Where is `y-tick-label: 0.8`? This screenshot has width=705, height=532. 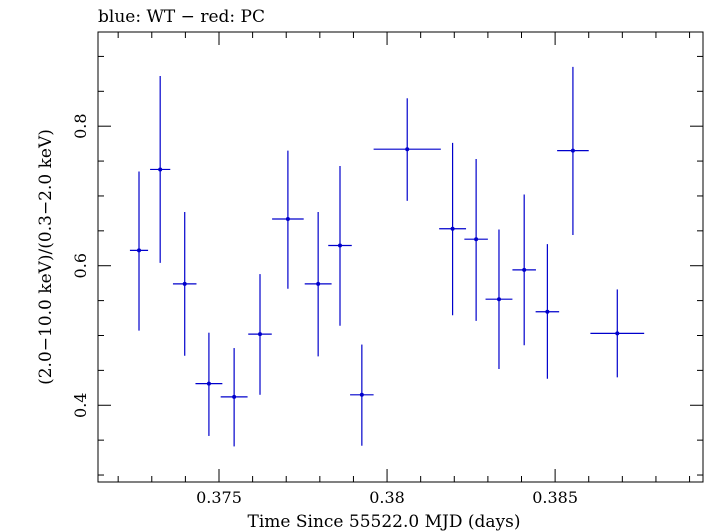
y-tick-label: 0.8 is located at coordinates (80, 125).